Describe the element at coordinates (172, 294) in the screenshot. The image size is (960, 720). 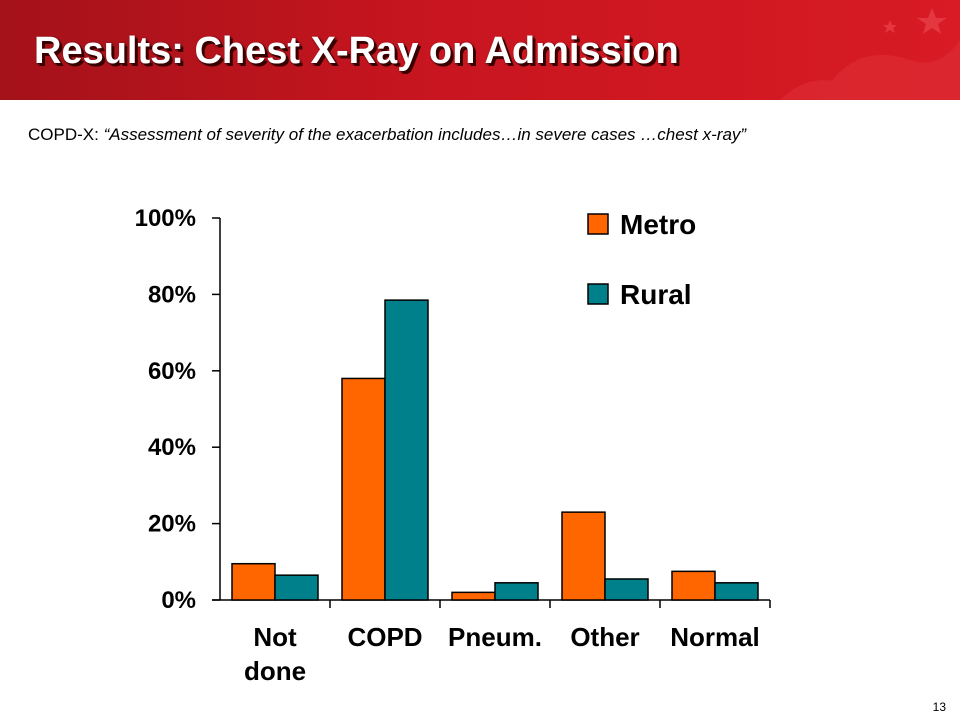
I see `y-tick-label: 80%` at that location.